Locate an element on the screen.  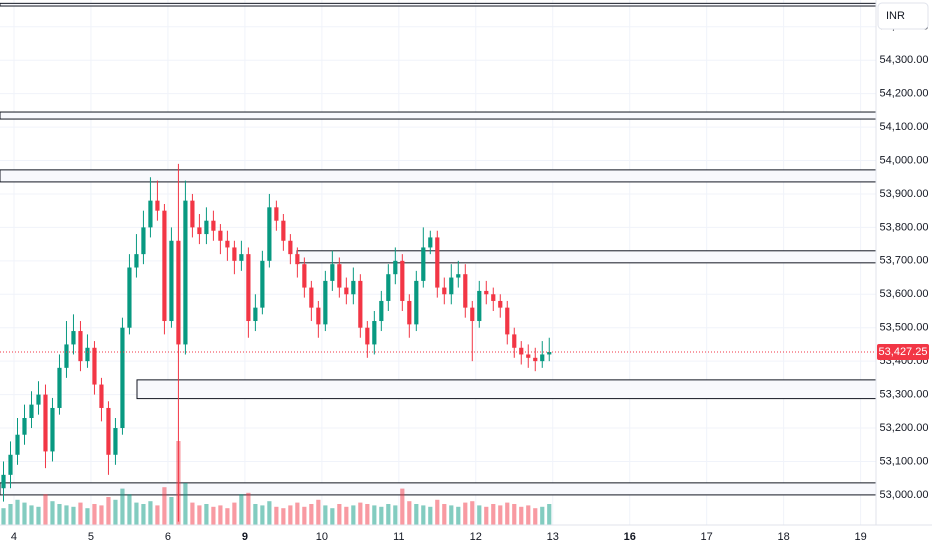
volume is located at coordinates (276, 483).